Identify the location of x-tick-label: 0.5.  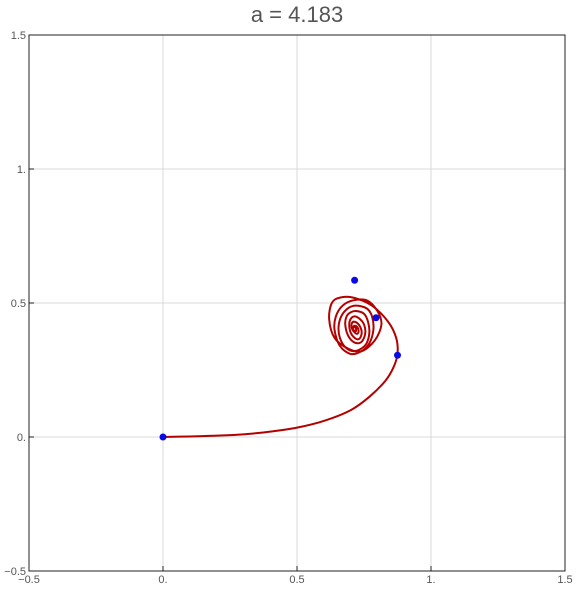
(296, 580).